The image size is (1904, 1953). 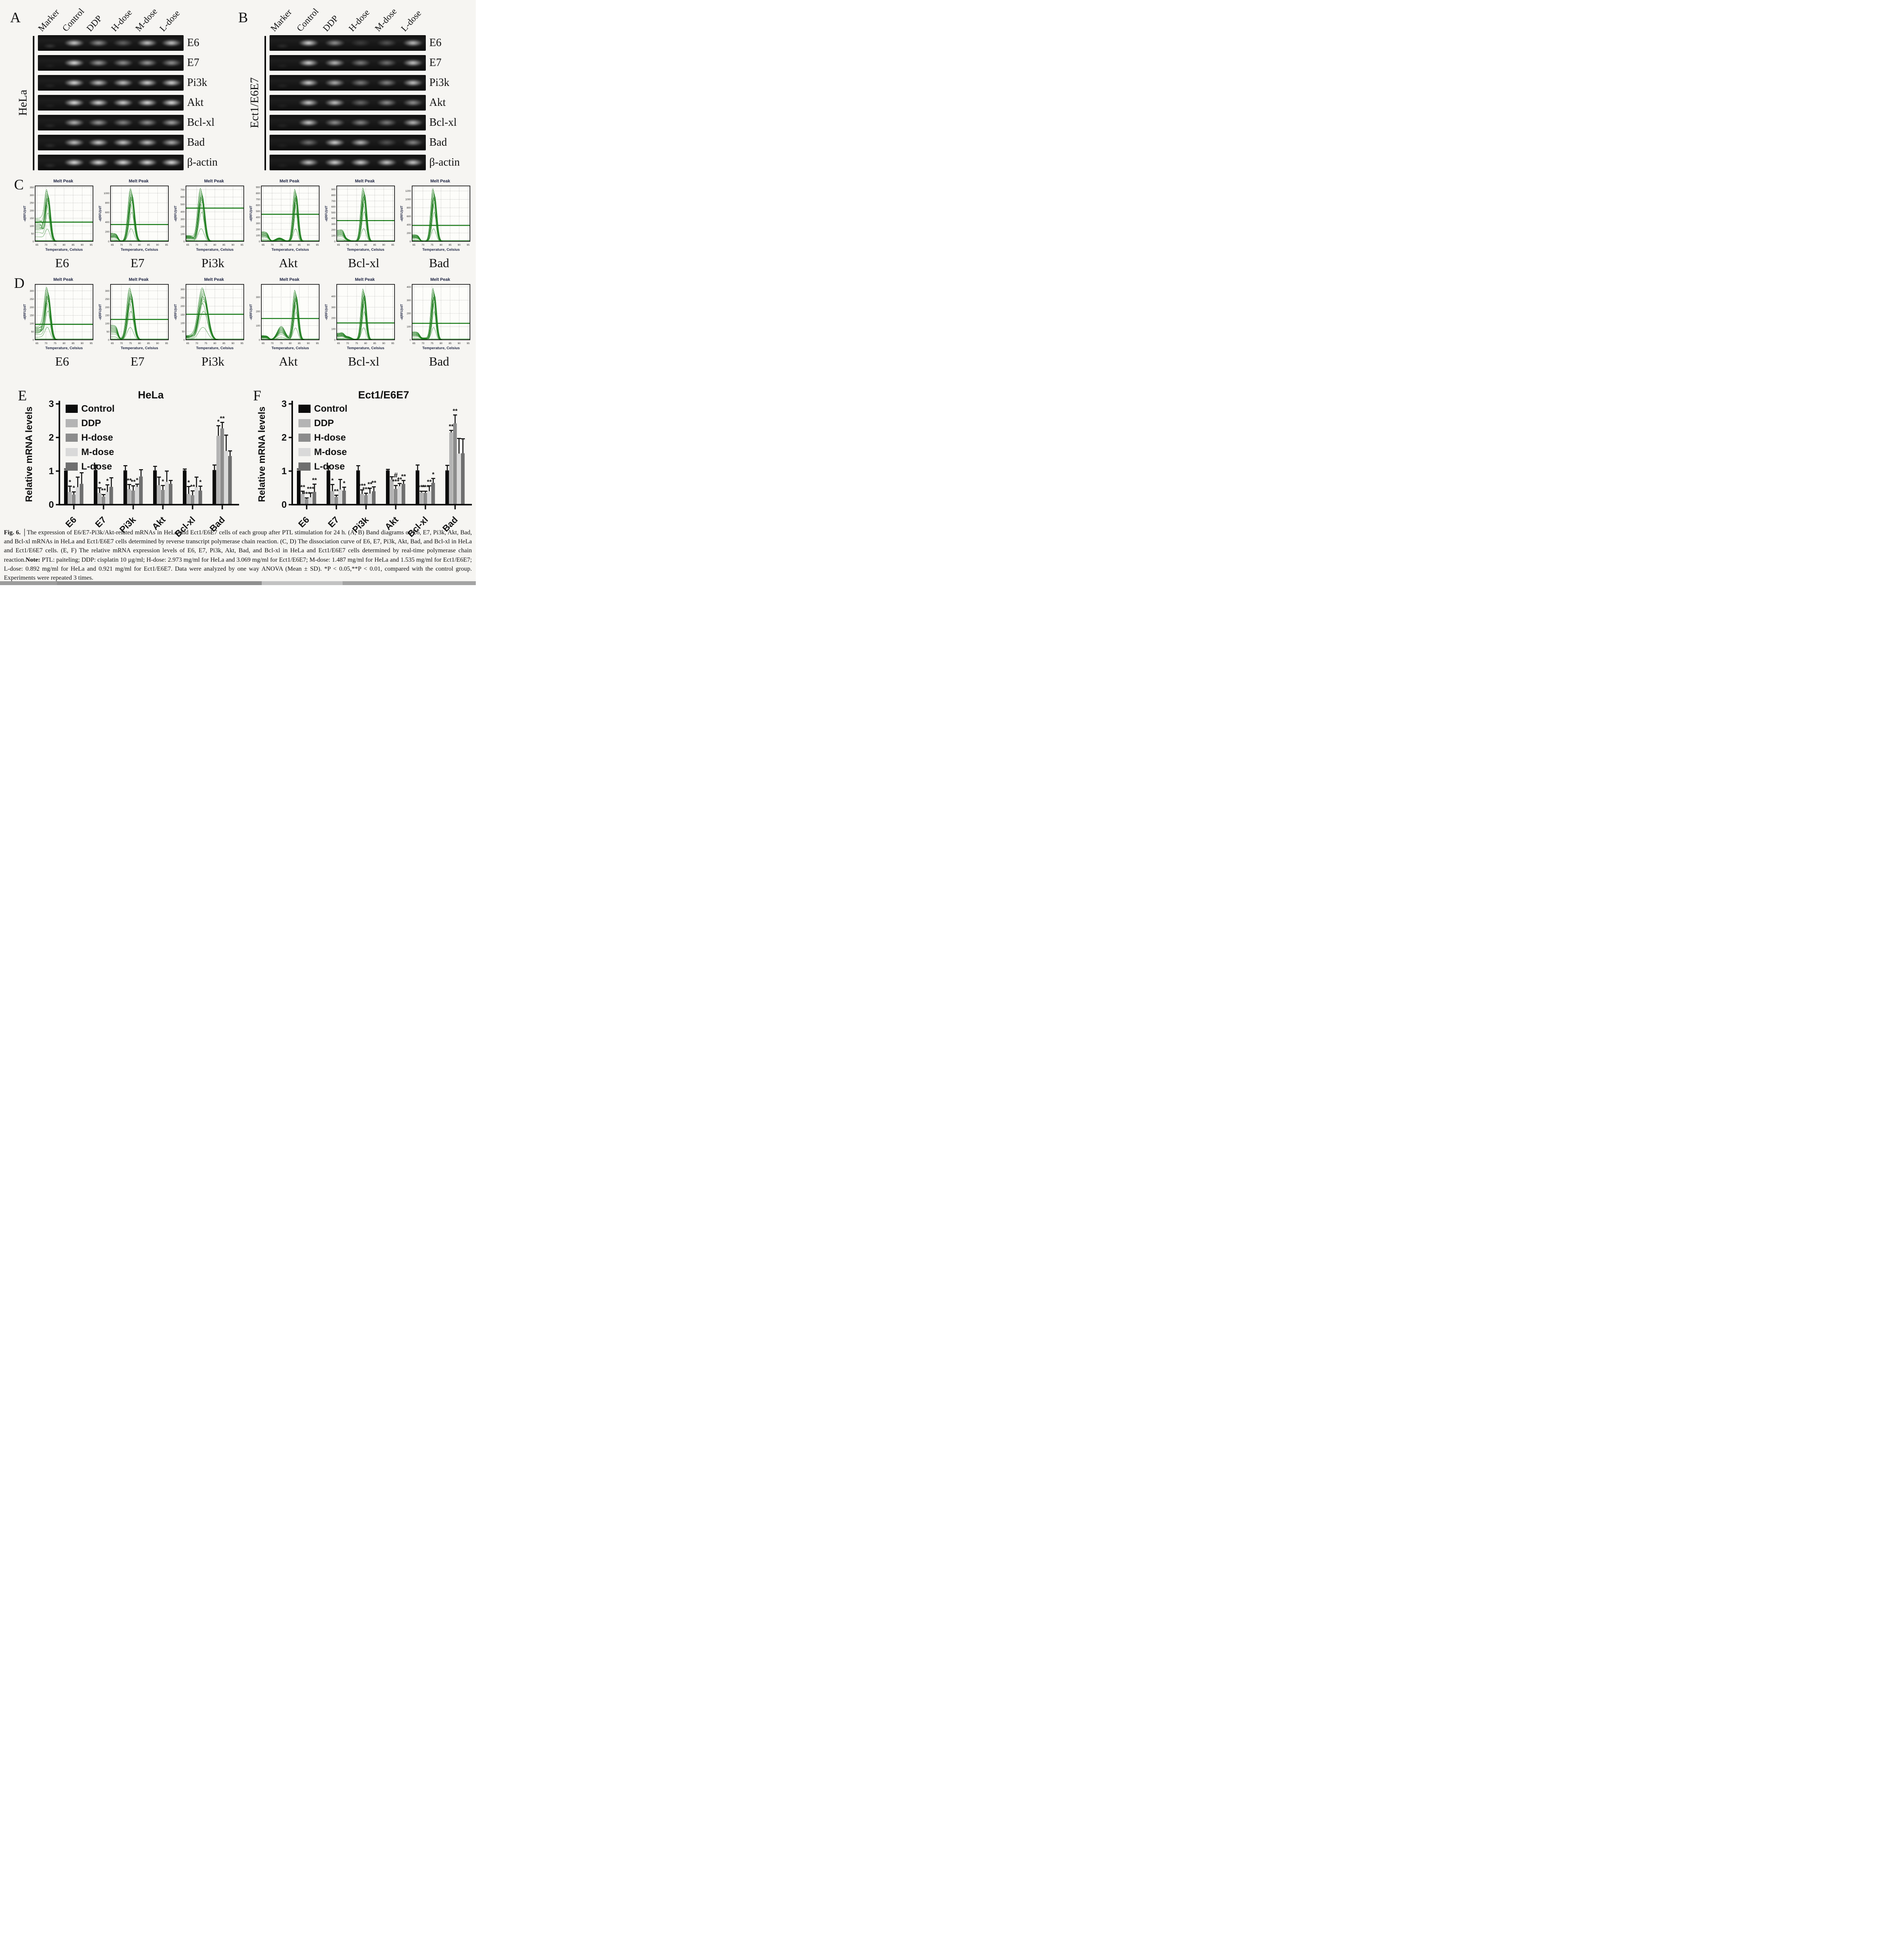 I want to click on y-tick-label: 3, so click(x=51, y=404).